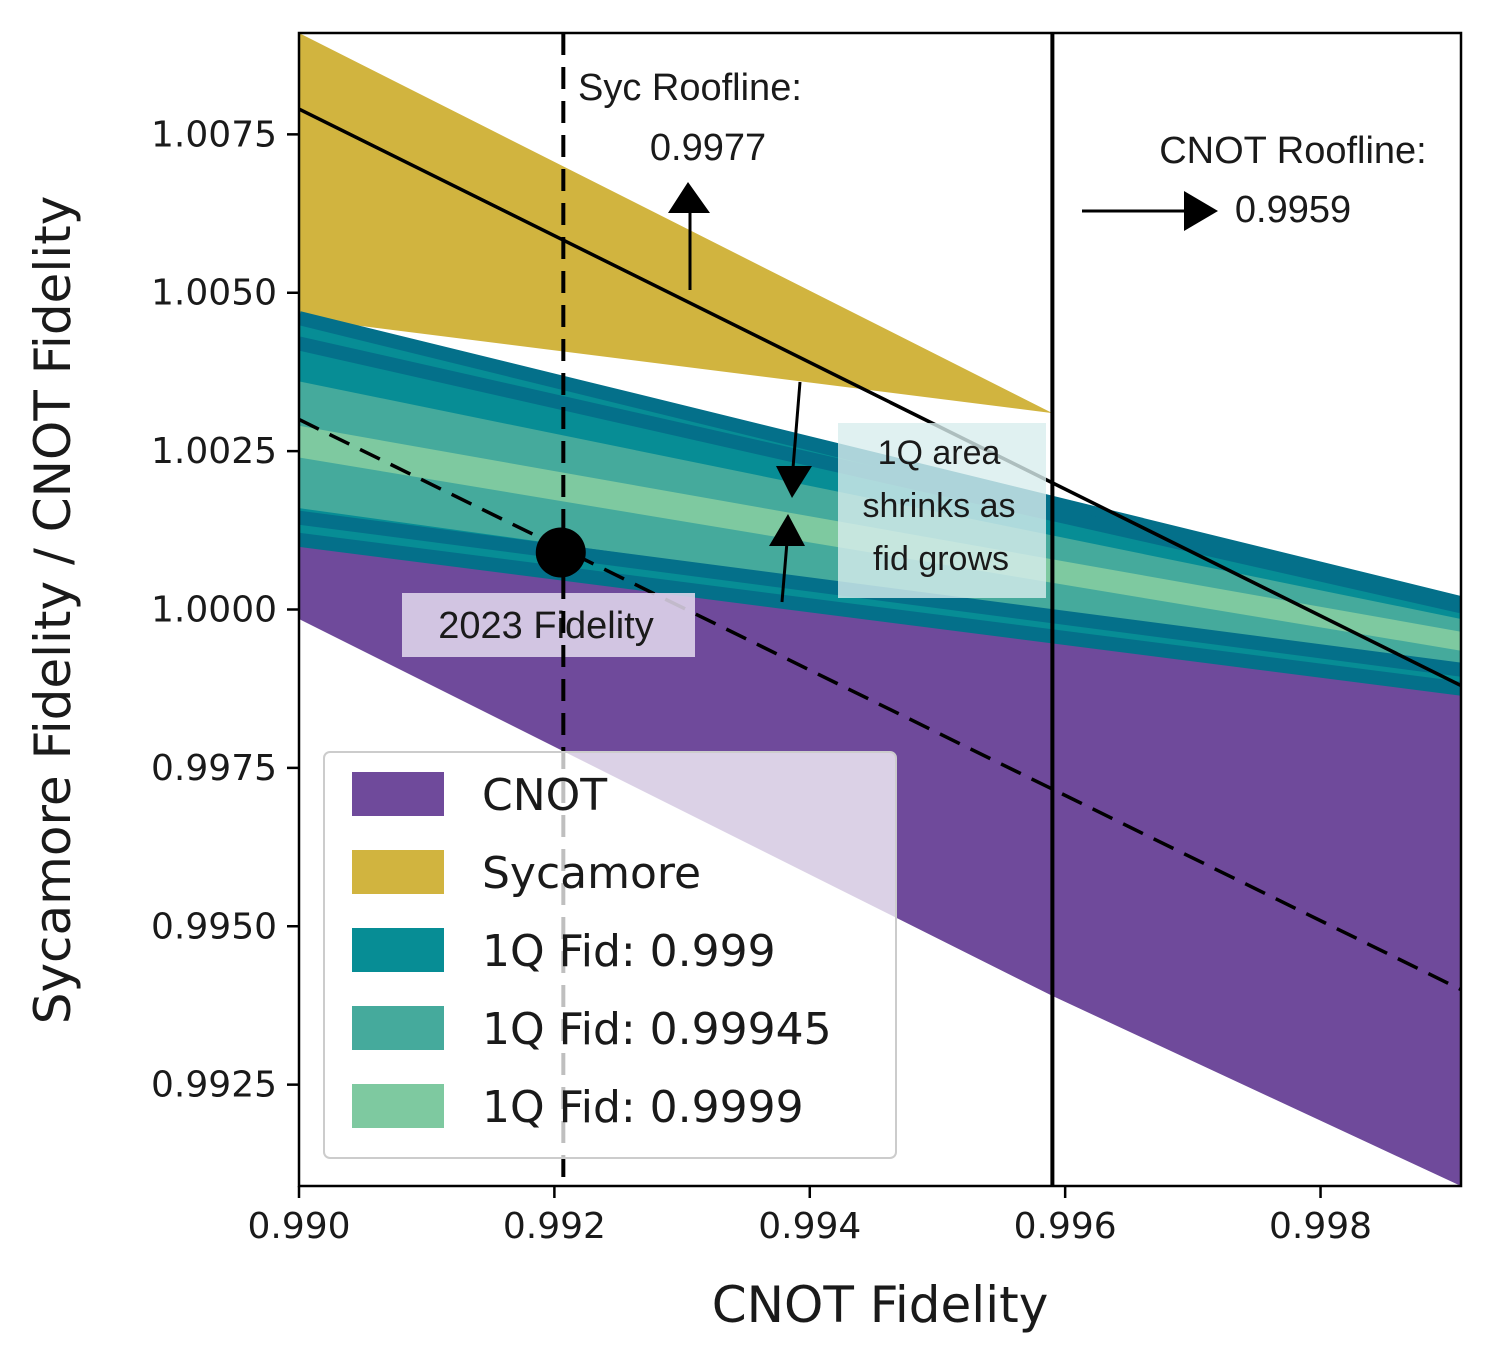  What do you see at coordinates (560, 552) in the screenshot?
I see `data-point-2023` at bounding box center [560, 552].